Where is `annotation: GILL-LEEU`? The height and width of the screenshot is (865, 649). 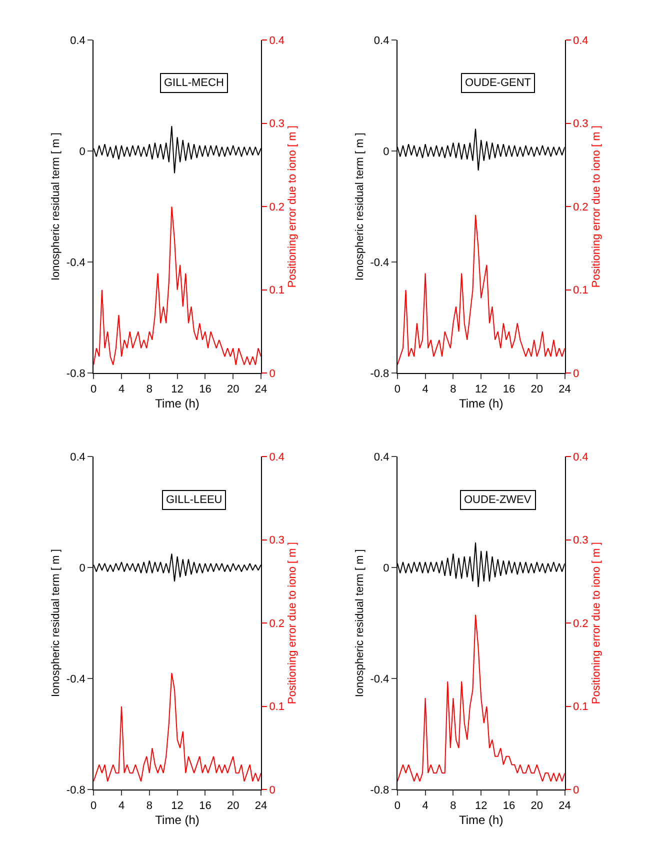 annotation: GILL-LEEU is located at coordinates (194, 500).